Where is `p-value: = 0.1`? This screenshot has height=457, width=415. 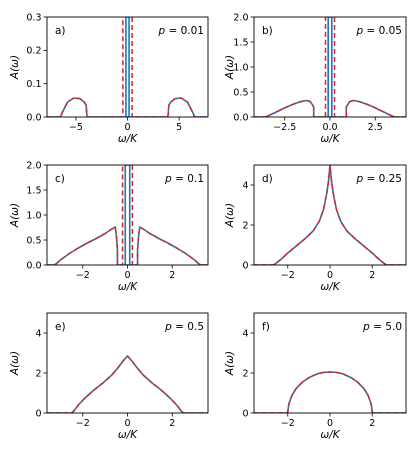
p-value: = 0.1 is located at coordinates (188, 179).